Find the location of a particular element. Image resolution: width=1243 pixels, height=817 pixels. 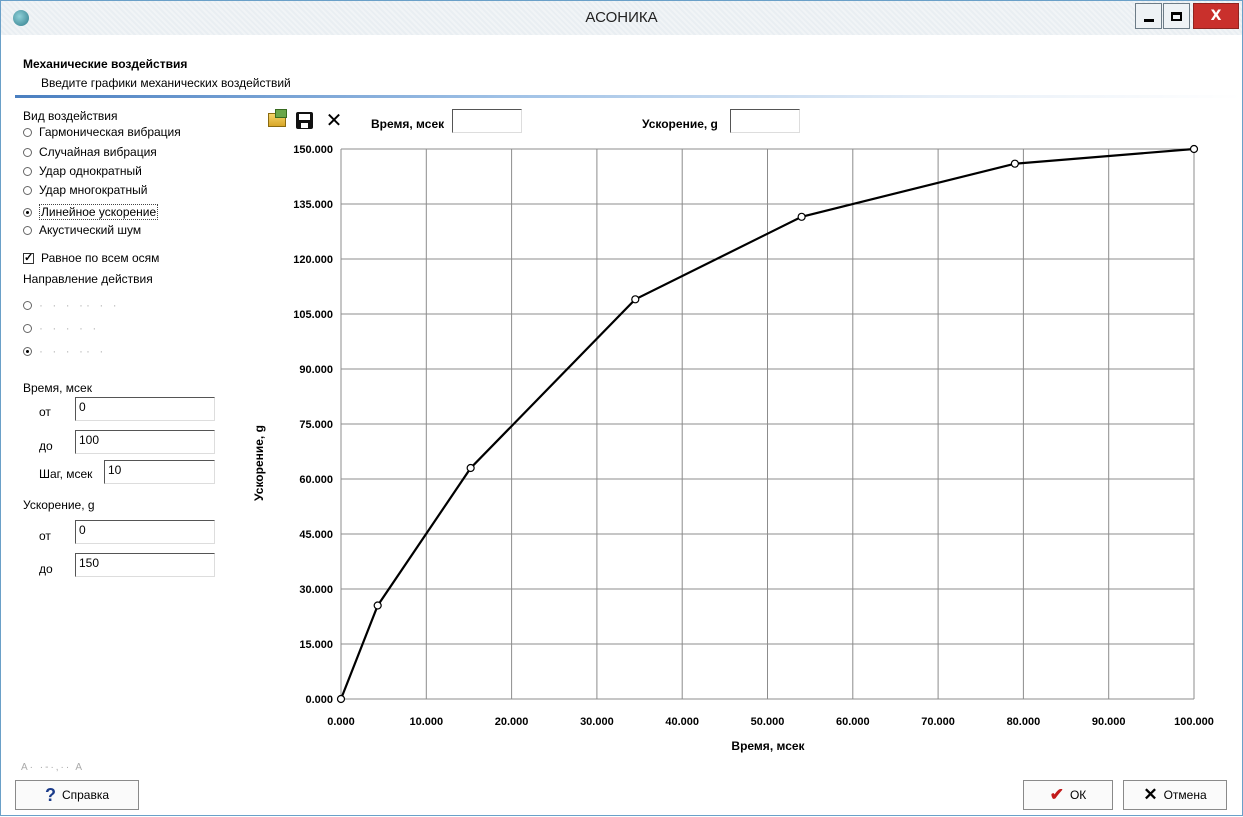

radio-label: Линейное ускорение is located at coordinates (99, 212).